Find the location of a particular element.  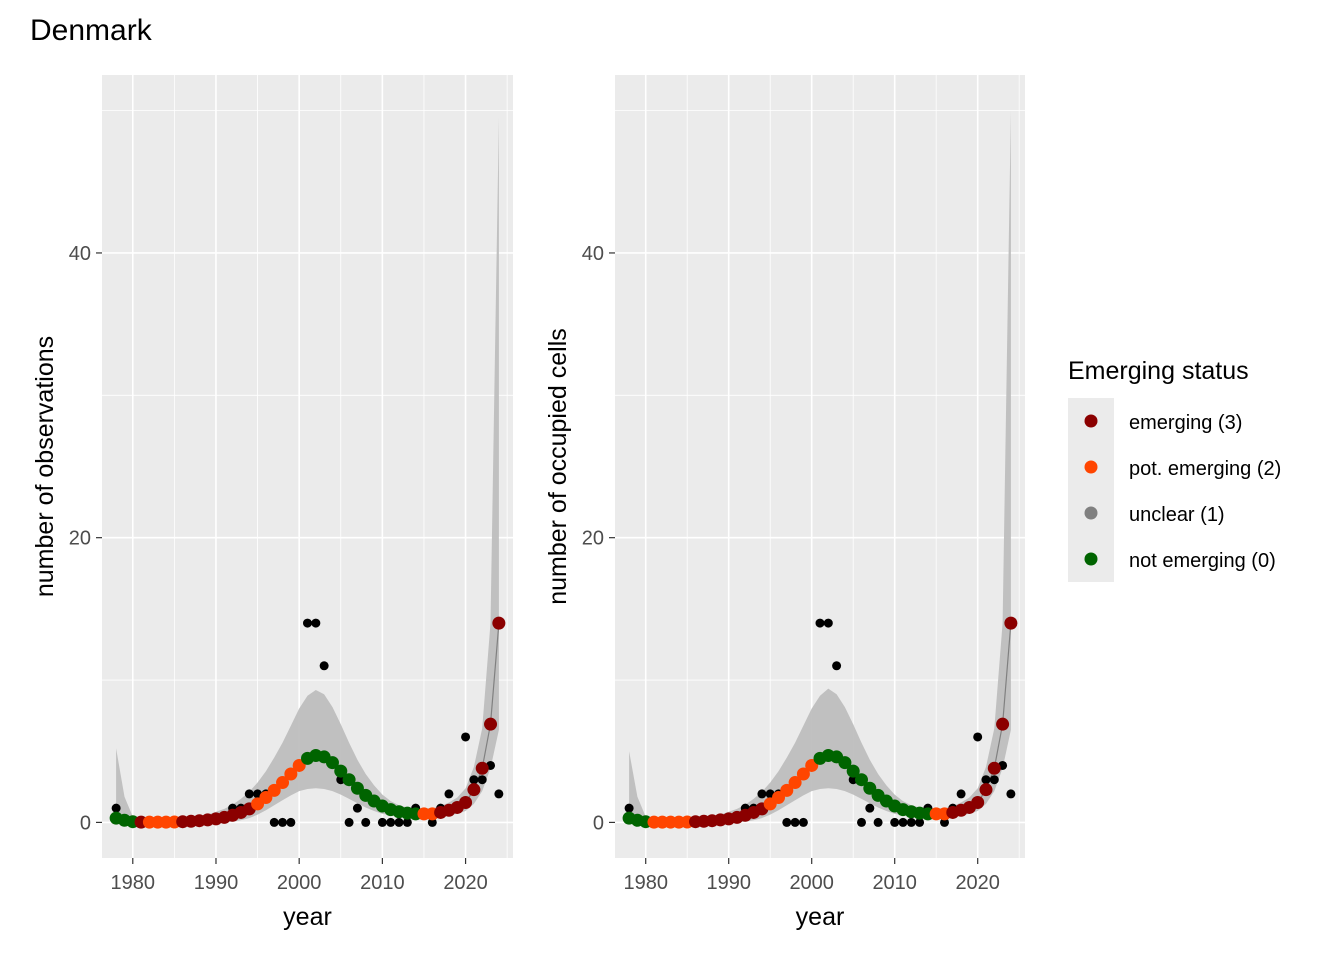

x-tick-label: 2020 is located at coordinates (465, 883).